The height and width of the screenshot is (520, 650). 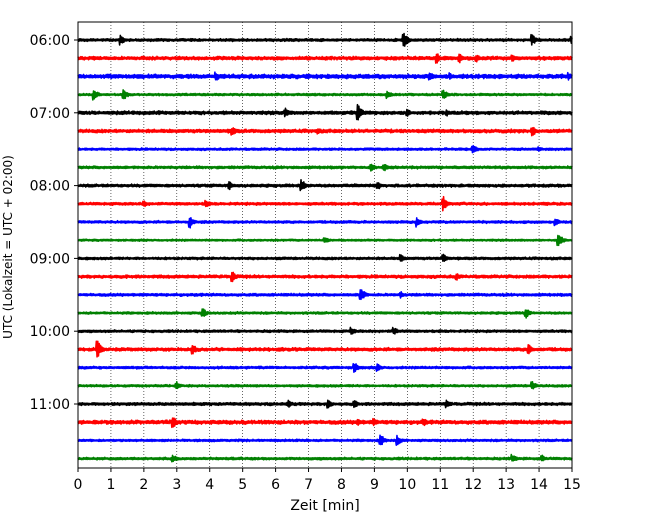 What do you see at coordinates (572, 485) in the screenshot?
I see `x-tick-label: 15` at bounding box center [572, 485].